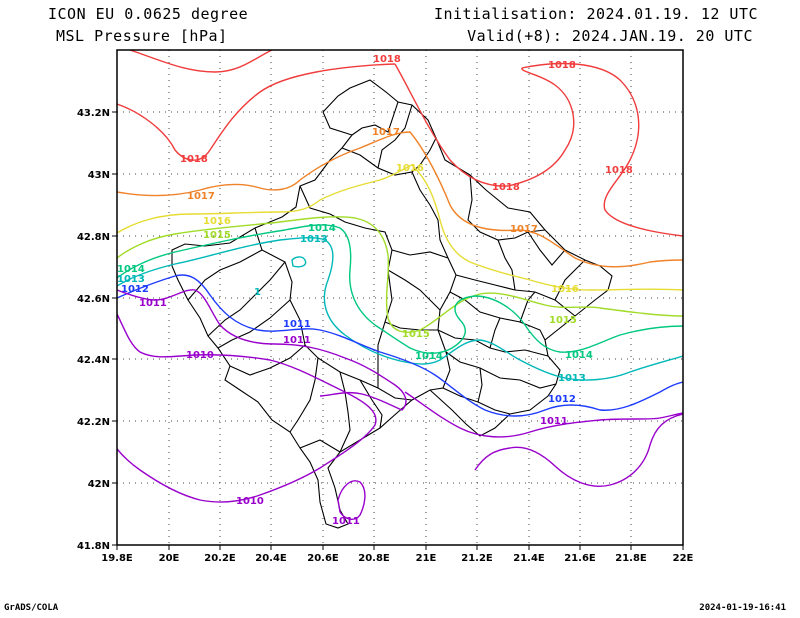  Describe the element at coordinates (220, 558) in the screenshot. I see `x-tick-label: 20.2E` at that location.